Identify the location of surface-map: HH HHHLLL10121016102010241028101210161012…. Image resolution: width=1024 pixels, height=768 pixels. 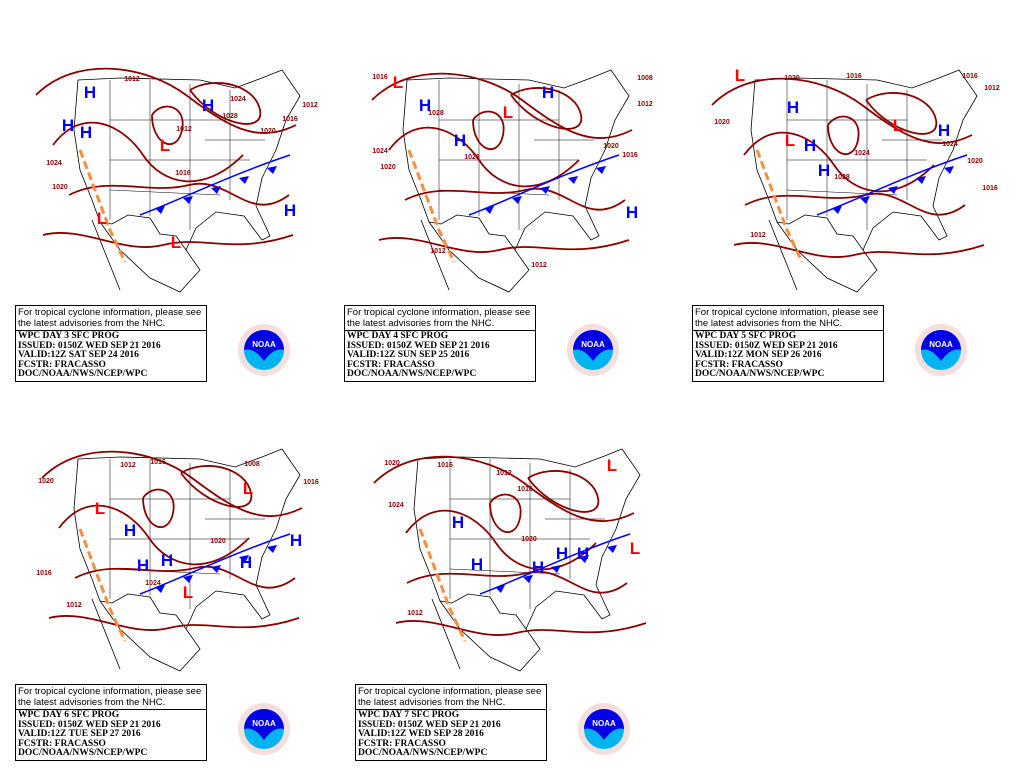
(176, 180).